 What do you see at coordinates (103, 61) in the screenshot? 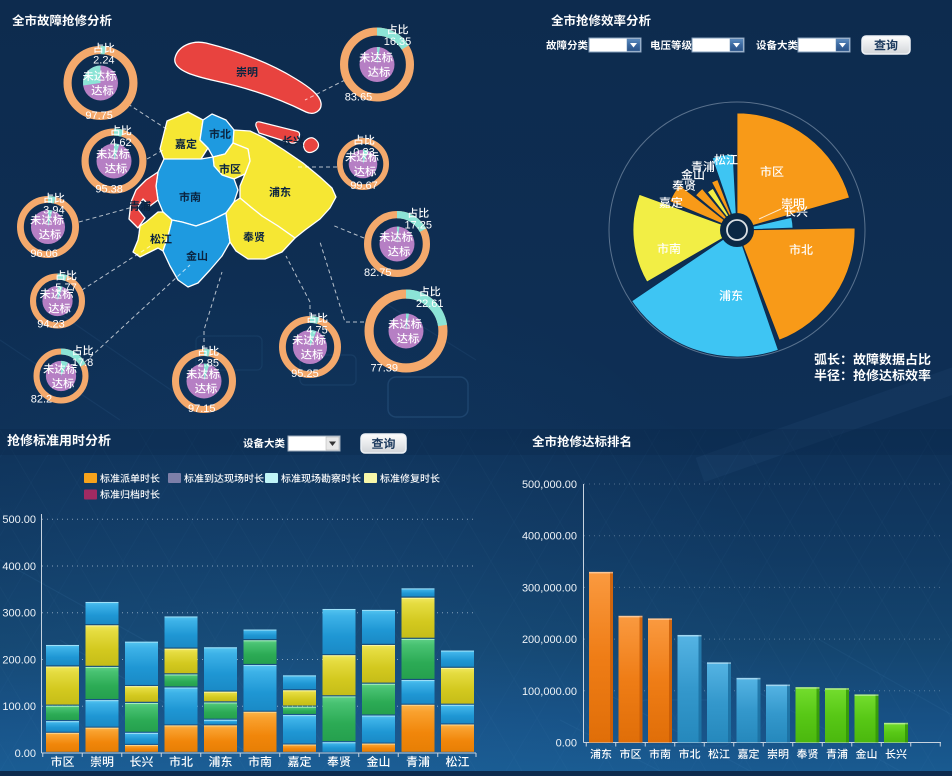
I see `svg-text: 2.24` at bounding box center [103, 61].